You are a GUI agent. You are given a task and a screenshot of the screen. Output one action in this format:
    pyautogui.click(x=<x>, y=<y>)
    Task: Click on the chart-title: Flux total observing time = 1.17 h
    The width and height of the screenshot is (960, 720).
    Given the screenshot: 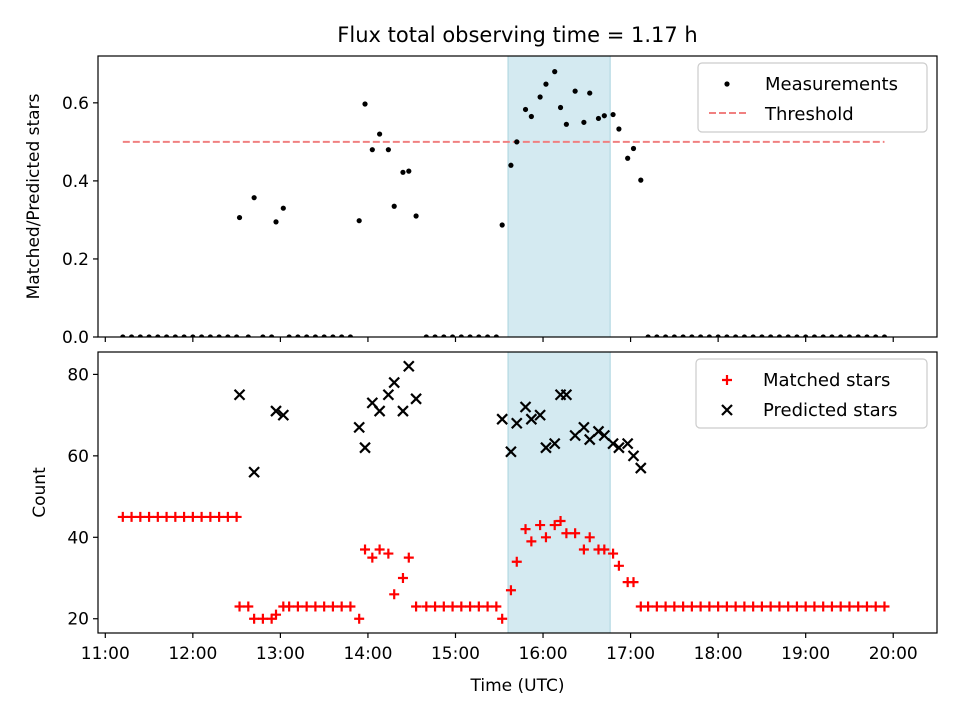 What is the action you would take?
    pyautogui.click(x=517, y=35)
    